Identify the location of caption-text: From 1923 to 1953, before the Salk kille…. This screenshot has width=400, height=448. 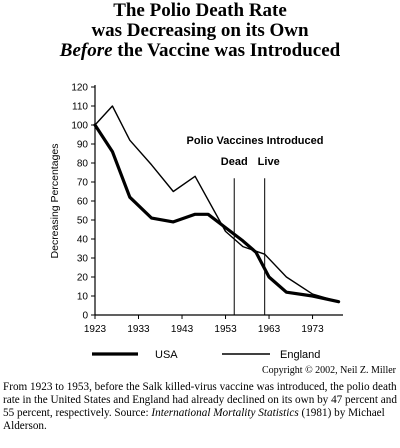
(200, 400).